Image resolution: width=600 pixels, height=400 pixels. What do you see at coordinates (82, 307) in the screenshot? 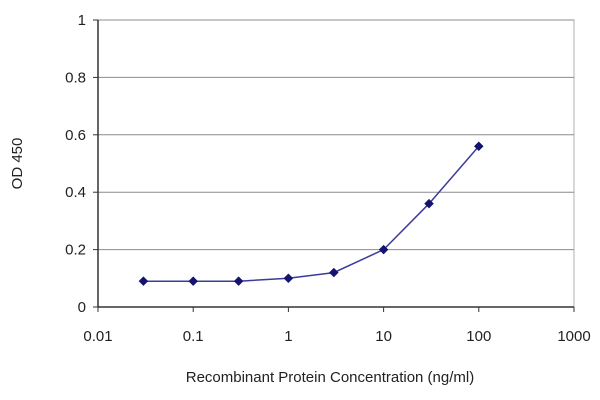
I see `y-tick-label: 0` at bounding box center [82, 307].